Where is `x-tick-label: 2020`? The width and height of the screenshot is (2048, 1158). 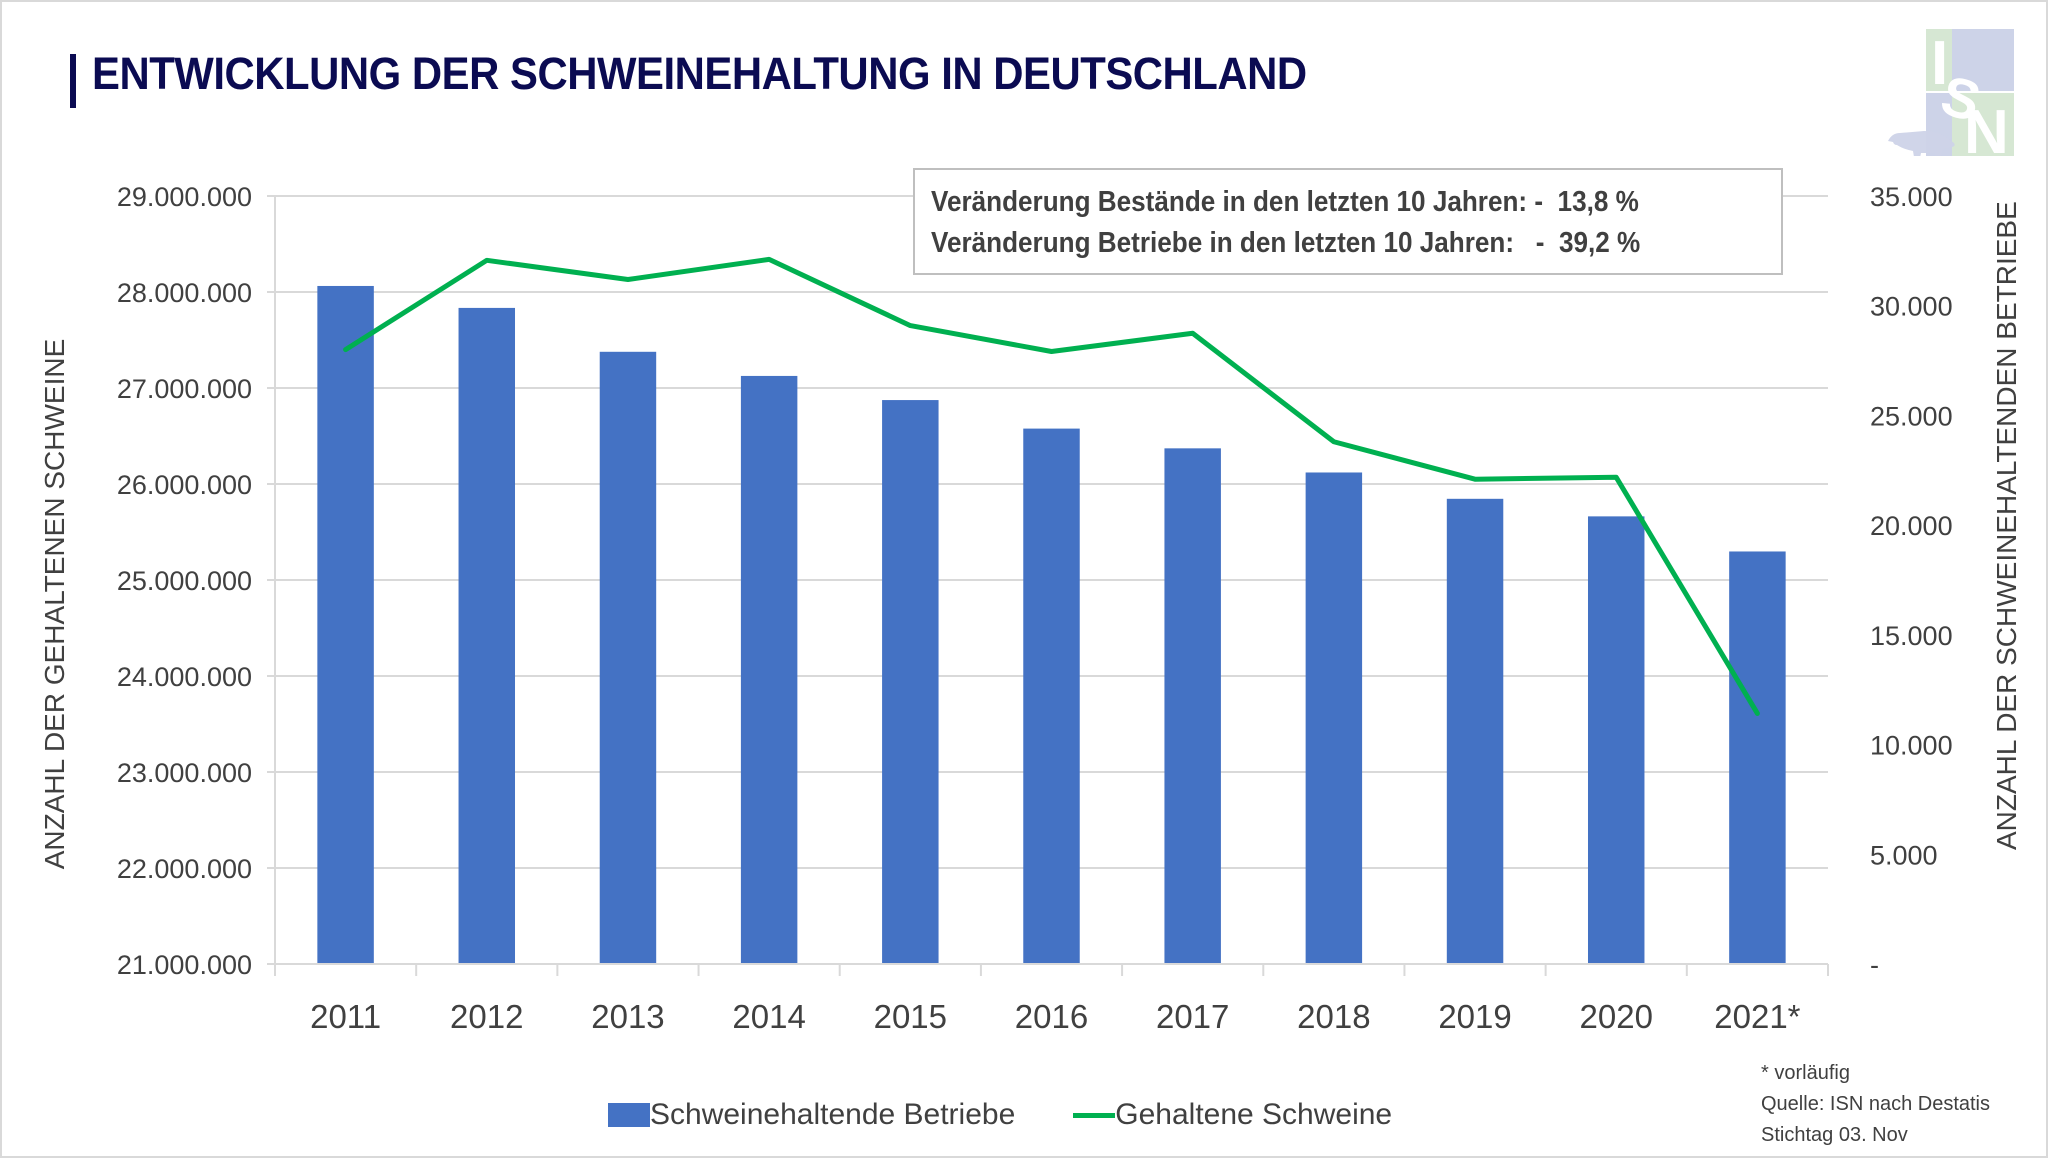
x-tick-label: 2020 is located at coordinates (1616, 1016).